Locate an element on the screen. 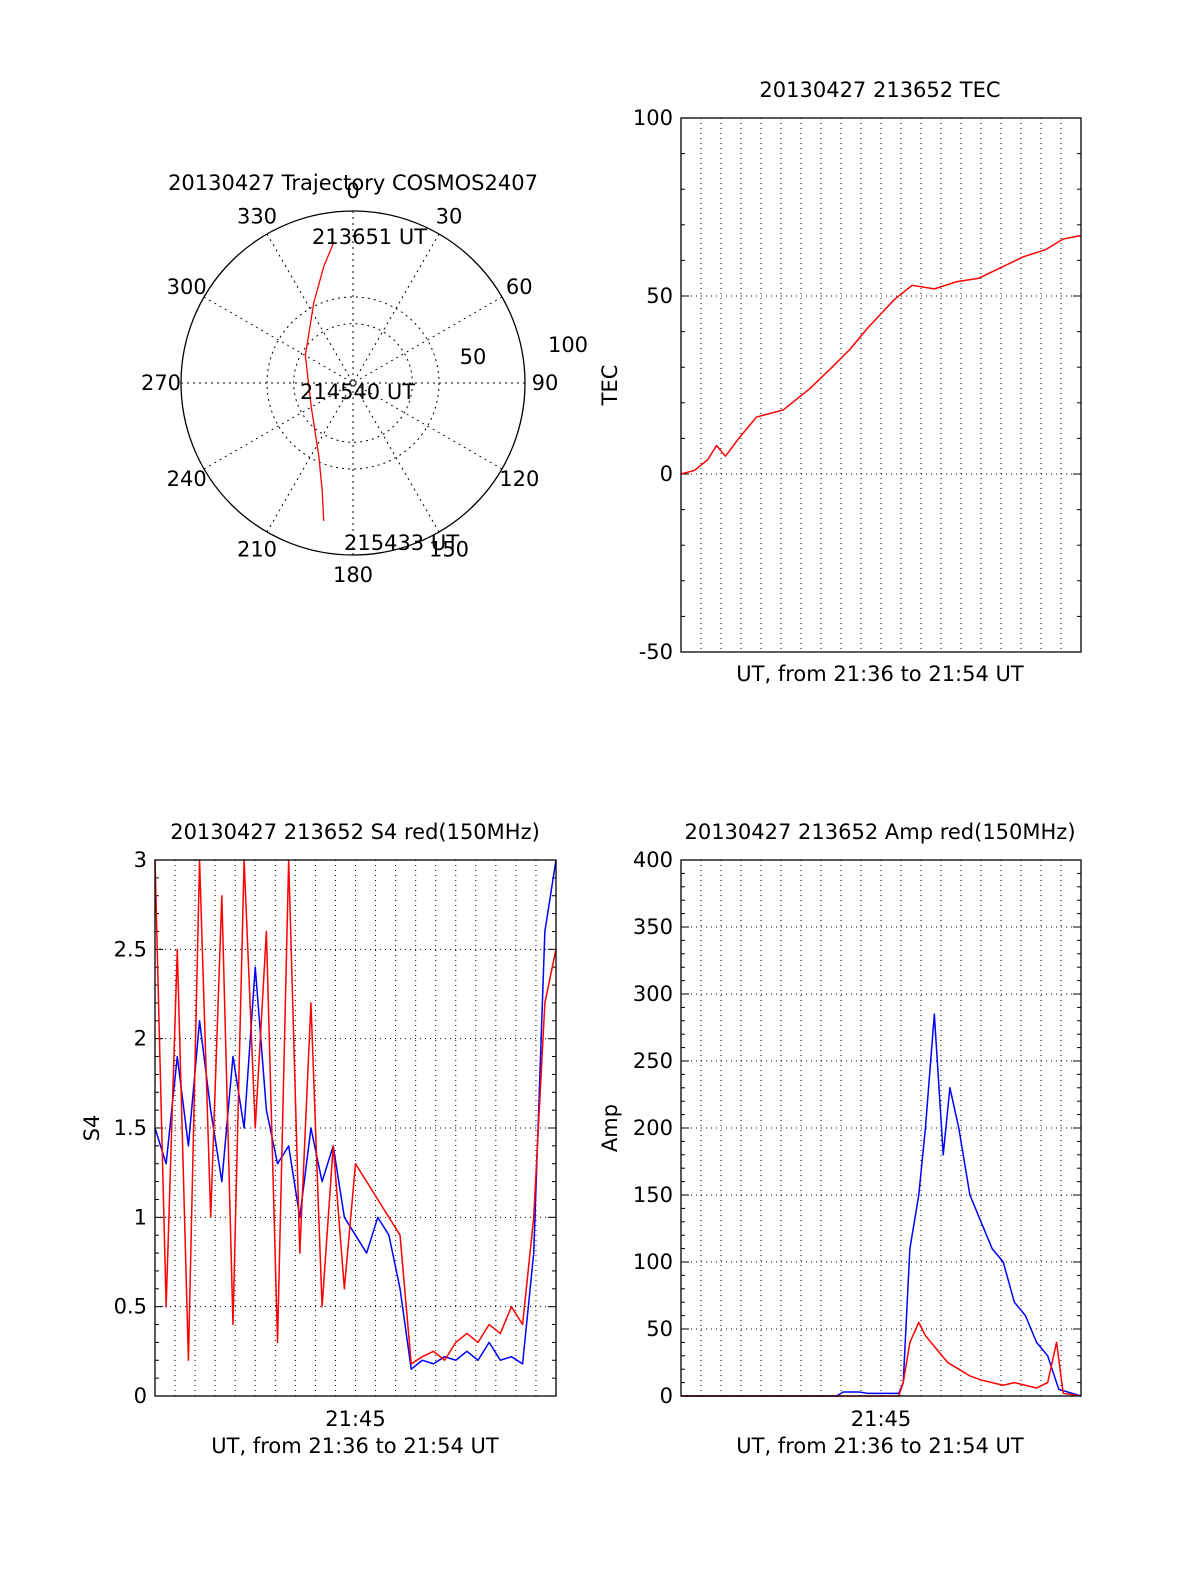 The height and width of the screenshot is (1575, 1200). polar-title: 20130427 Trajectory COSMOS2407 is located at coordinates (353, 183).